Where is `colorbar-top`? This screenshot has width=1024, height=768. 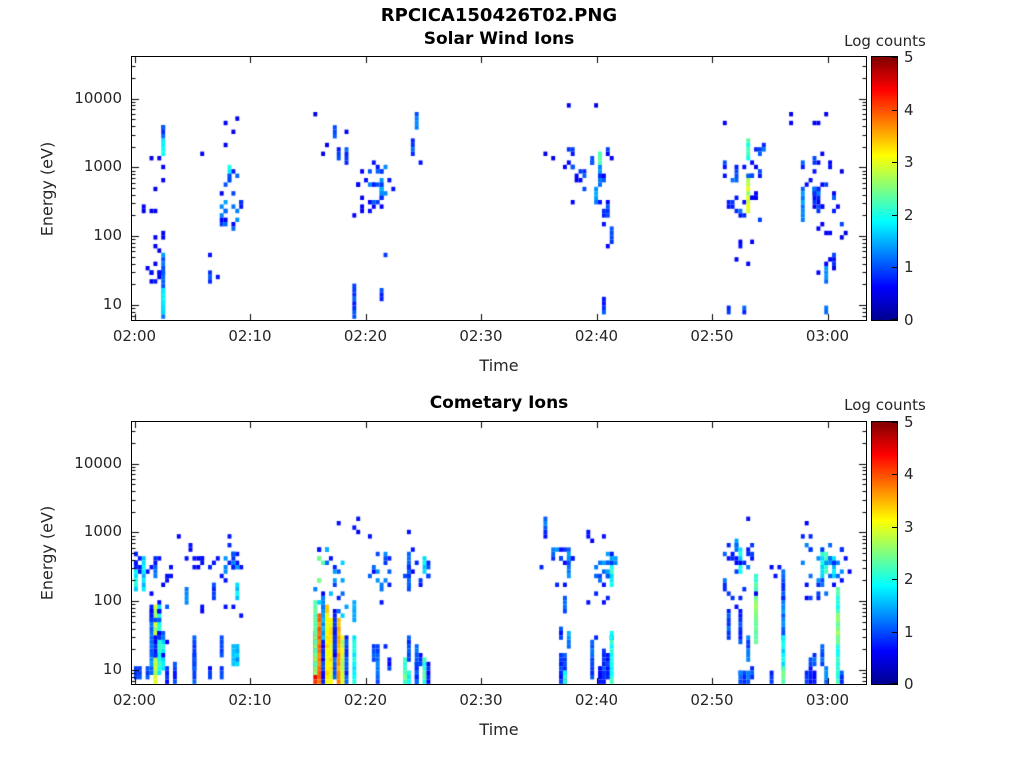 colorbar-top is located at coordinates (884, 188).